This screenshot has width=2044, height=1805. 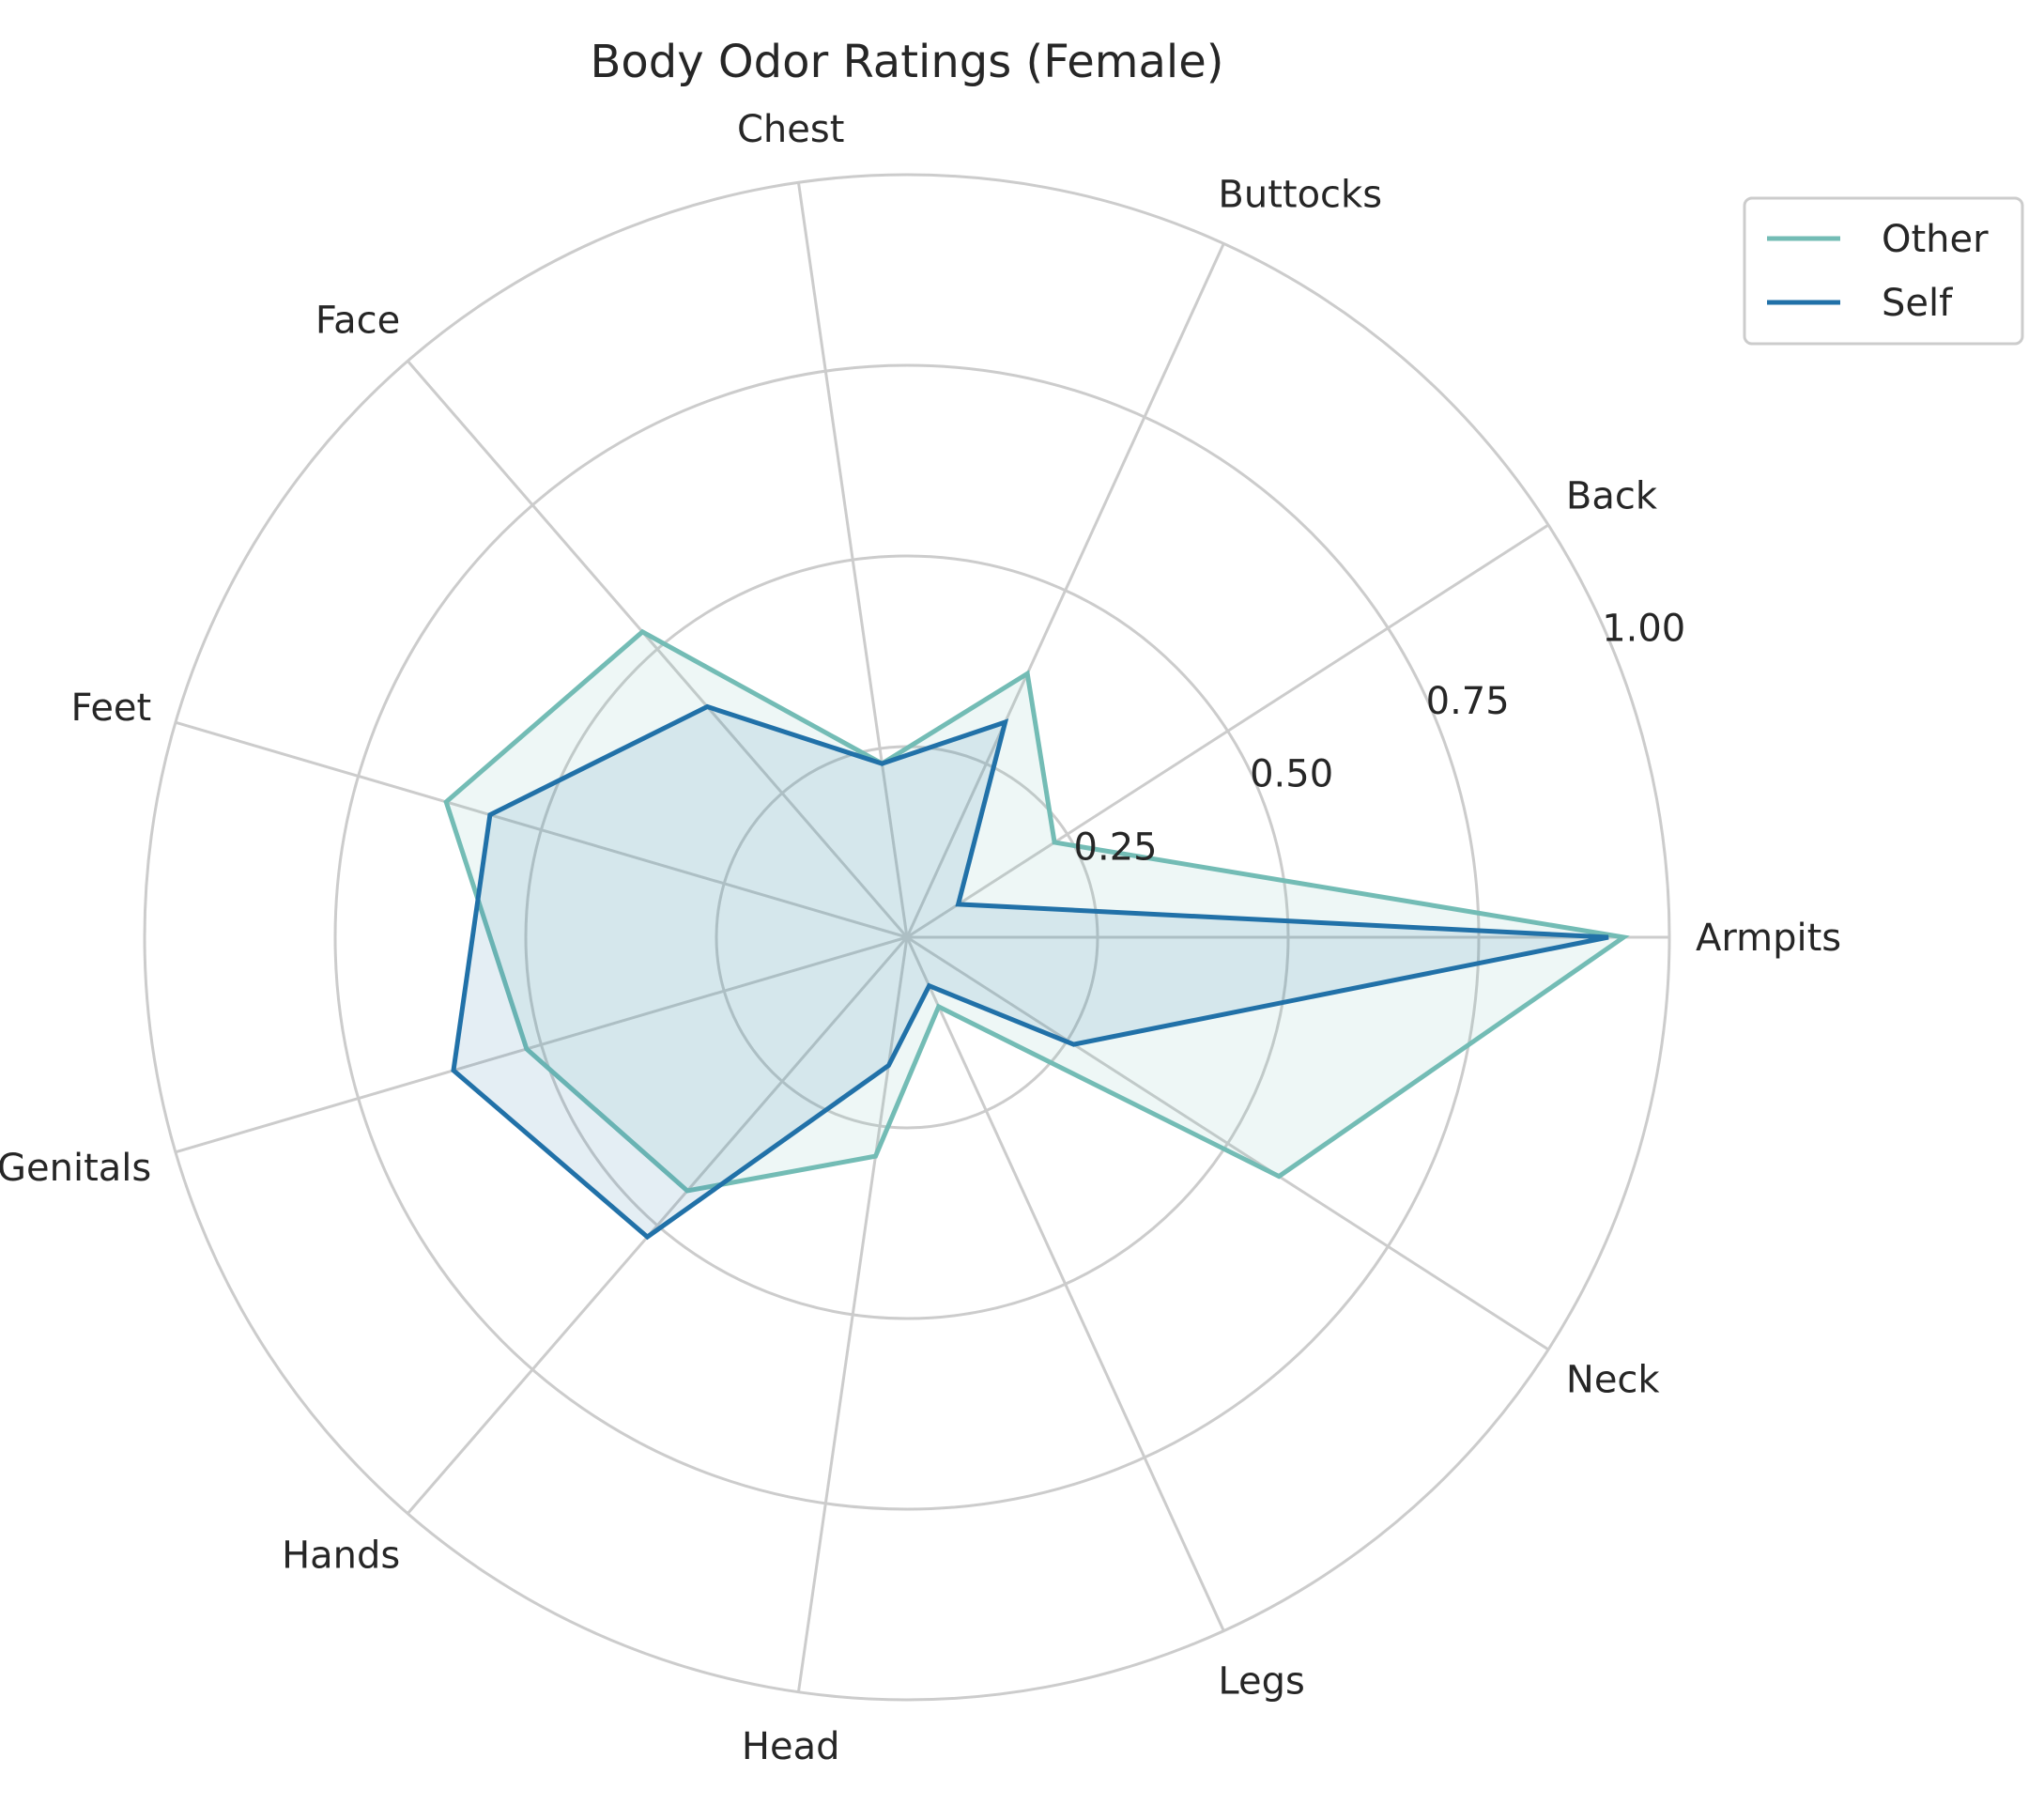 What do you see at coordinates (1300, 195) in the screenshot?
I see `category-label-buttocks: Buttocks` at bounding box center [1300, 195].